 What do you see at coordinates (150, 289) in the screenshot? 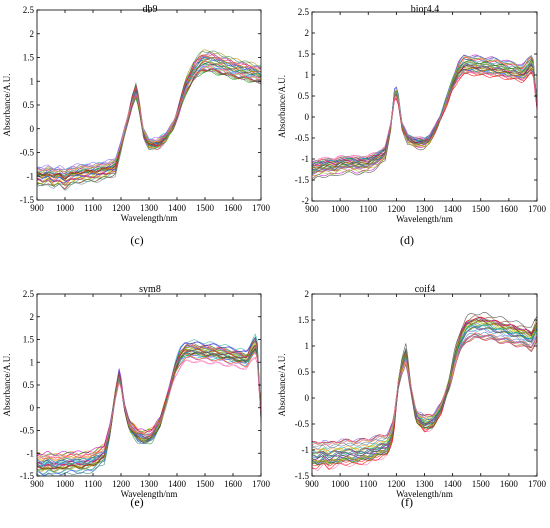
I see `chart-title: sym8` at bounding box center [150, 289].